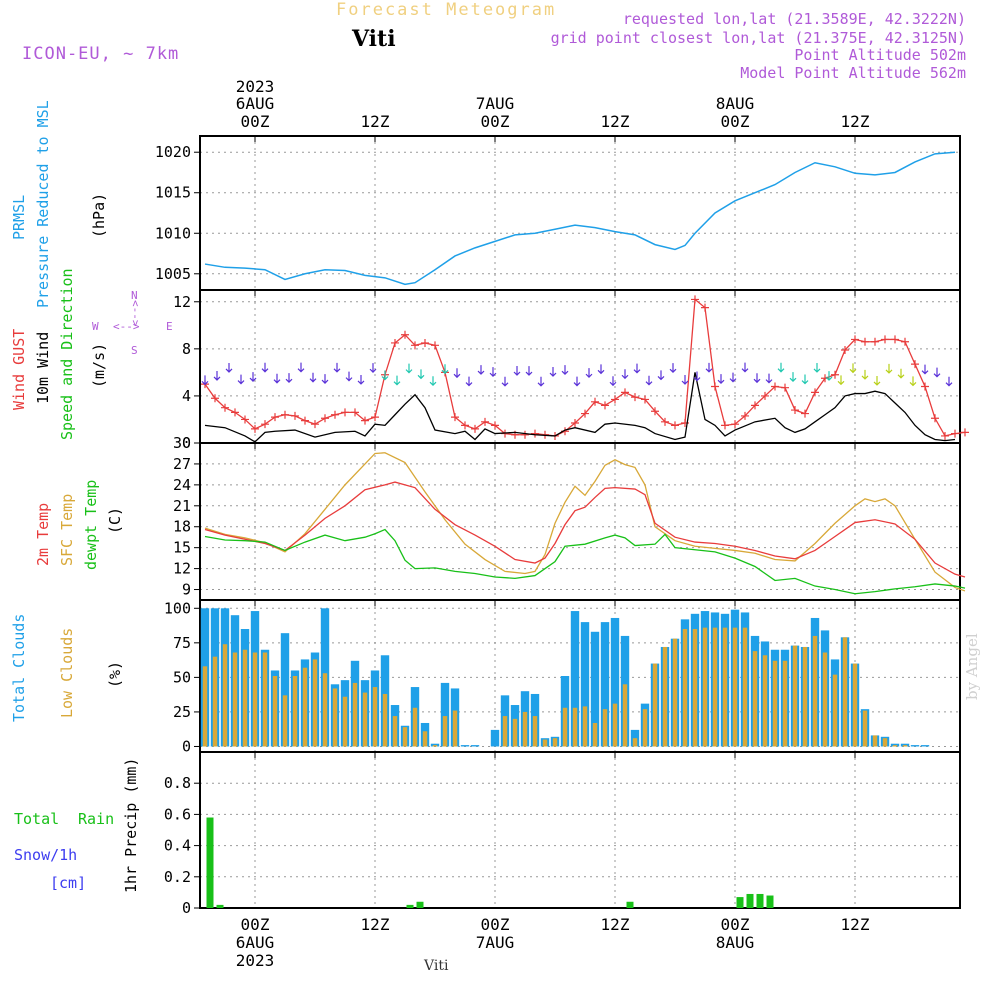 This screenshot has height=1000, width=1000. I want to click on pressure-unit: (hPa), so click(99, 215).